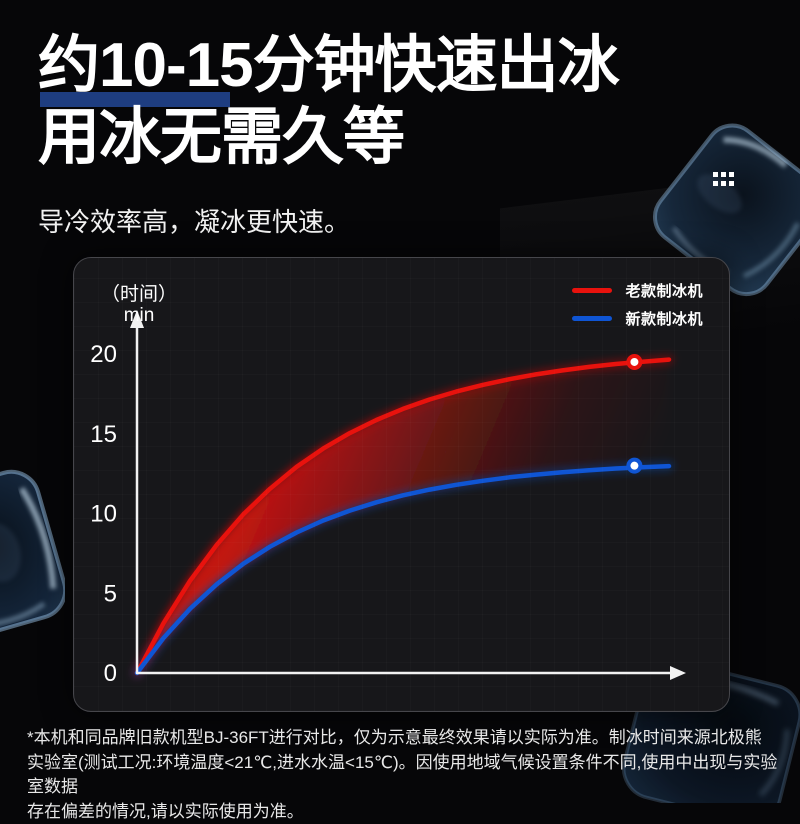 This screenshot has height=824, width=800. What do you see at coordinates (103, 354) in the screenshot?
I see `svg-text: 20` at bounding box center [103, 354].